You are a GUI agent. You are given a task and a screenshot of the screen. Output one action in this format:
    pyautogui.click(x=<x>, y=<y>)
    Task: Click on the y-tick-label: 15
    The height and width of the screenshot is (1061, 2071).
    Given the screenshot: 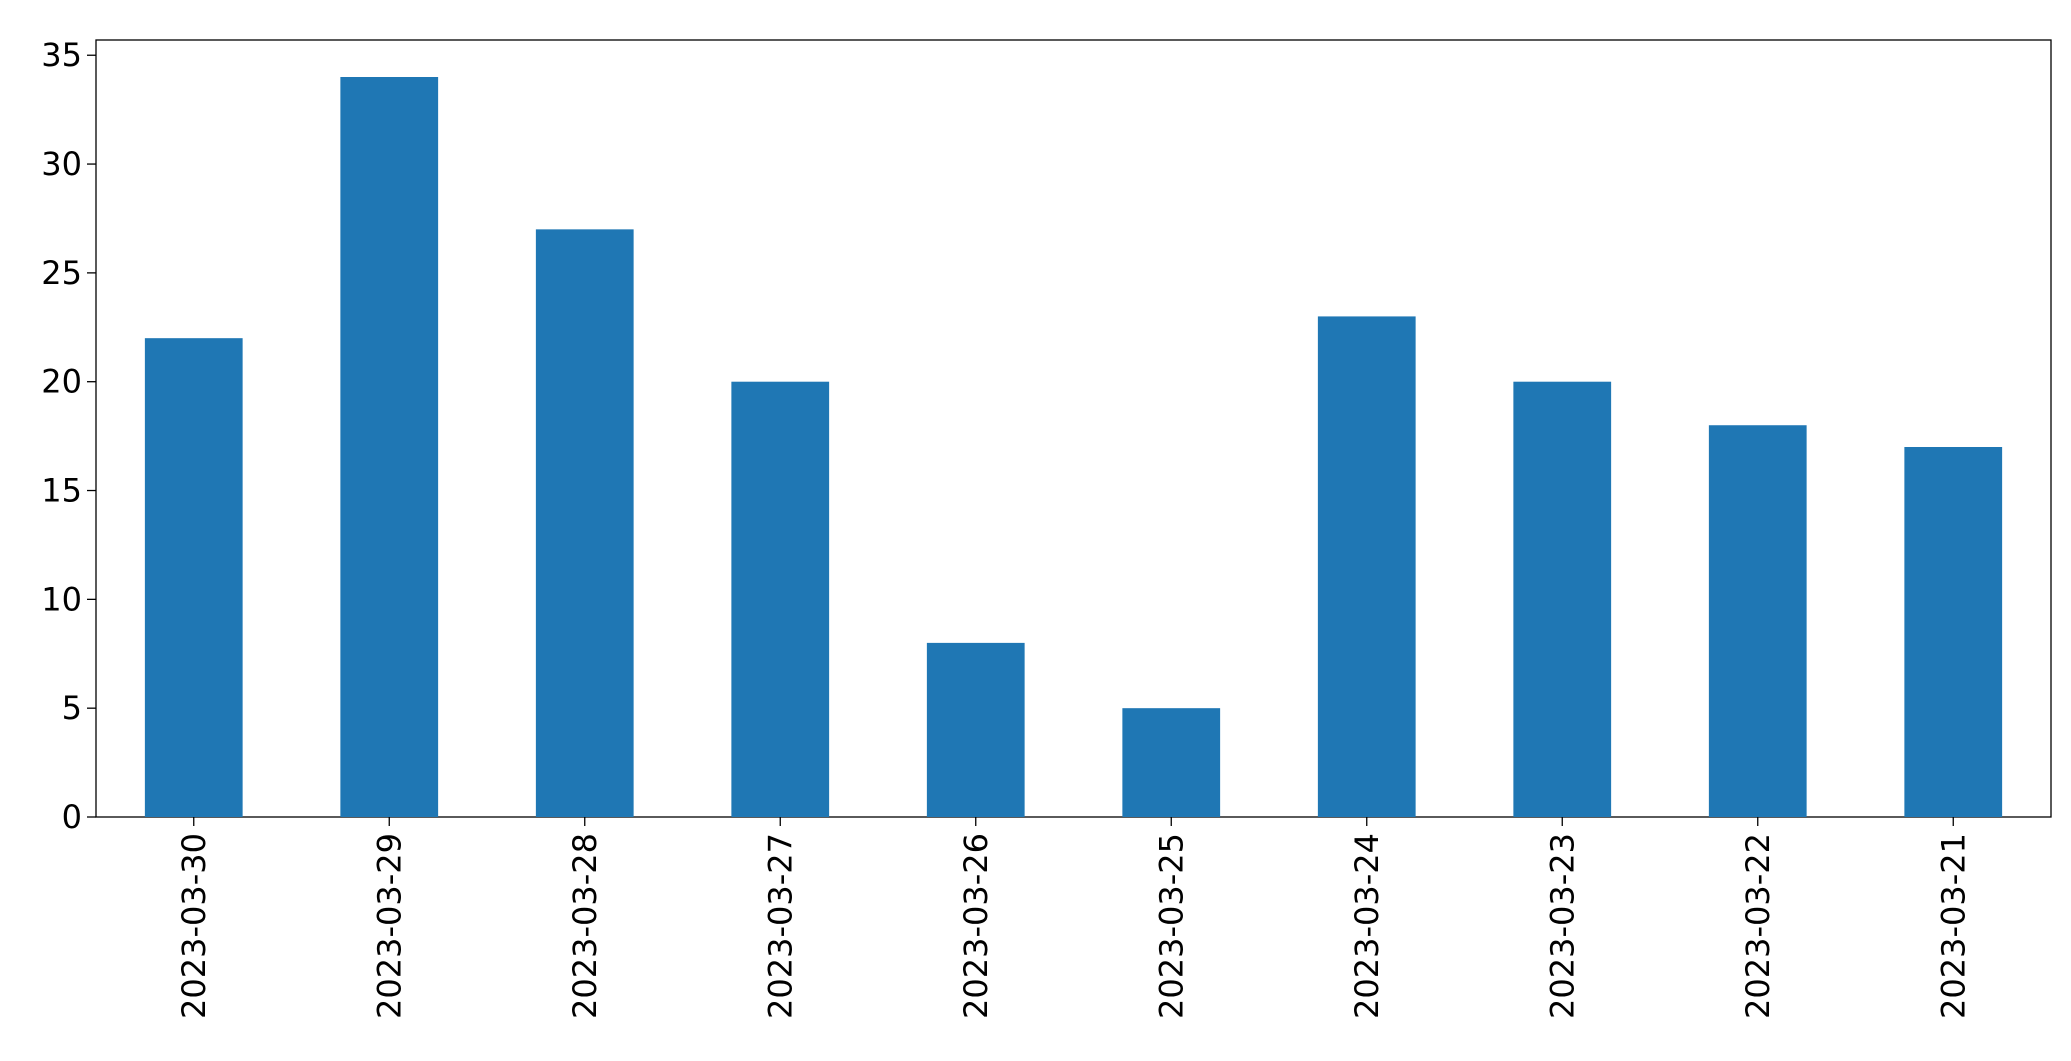 What is the action you would take?
    pyautogui.click(x=61, y=491)
    